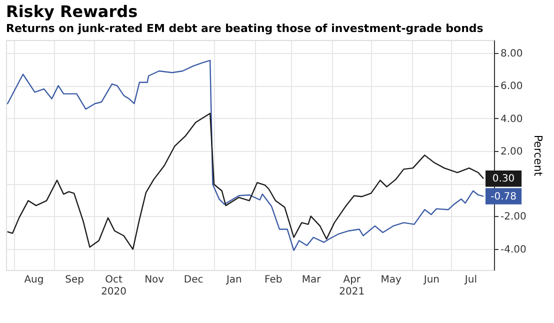 Image resolution: width=554 pixels, height=323 pixels. Describe the element at coordinates (312, 280) in the screenshot. I see `x-tick-label: Mar` at that location.